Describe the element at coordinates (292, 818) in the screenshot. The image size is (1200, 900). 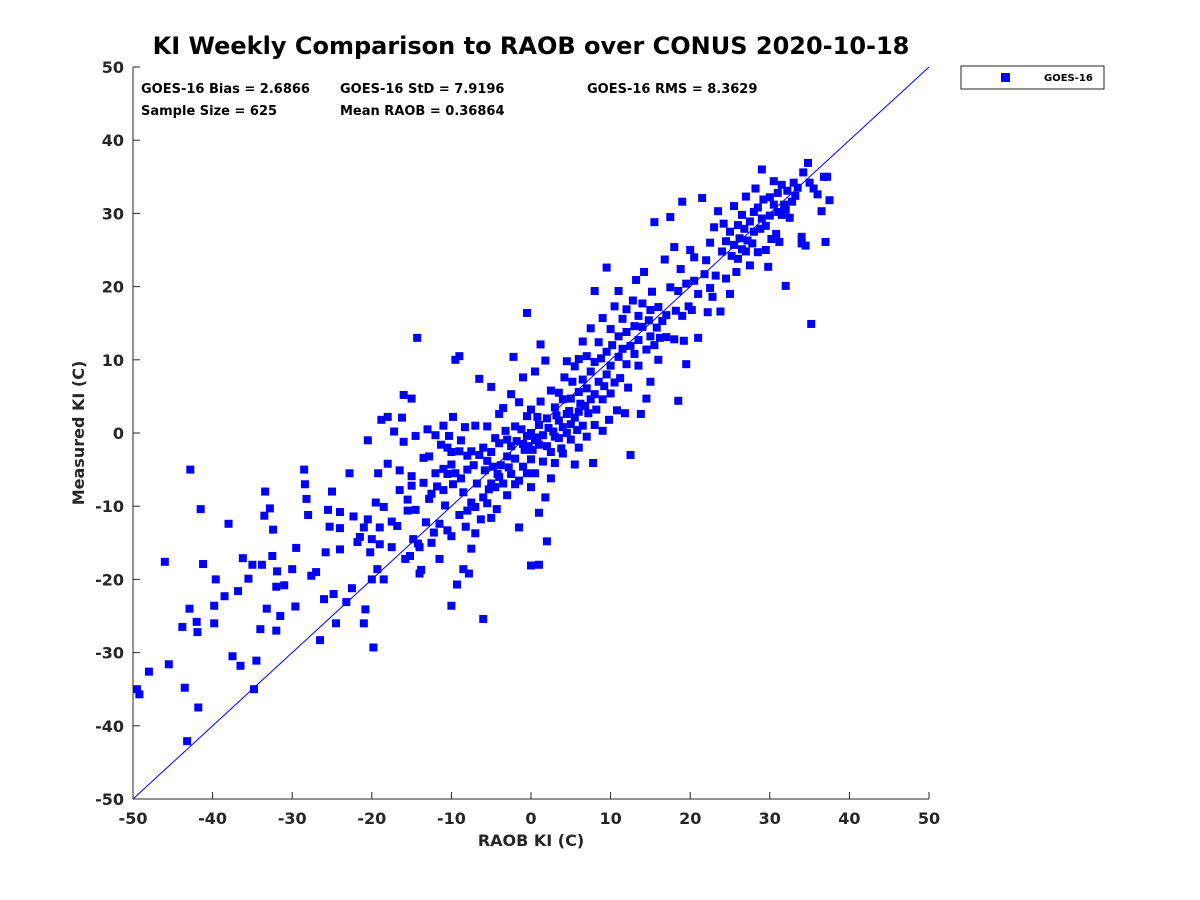
I see `x-tick-label: -30` at that location.